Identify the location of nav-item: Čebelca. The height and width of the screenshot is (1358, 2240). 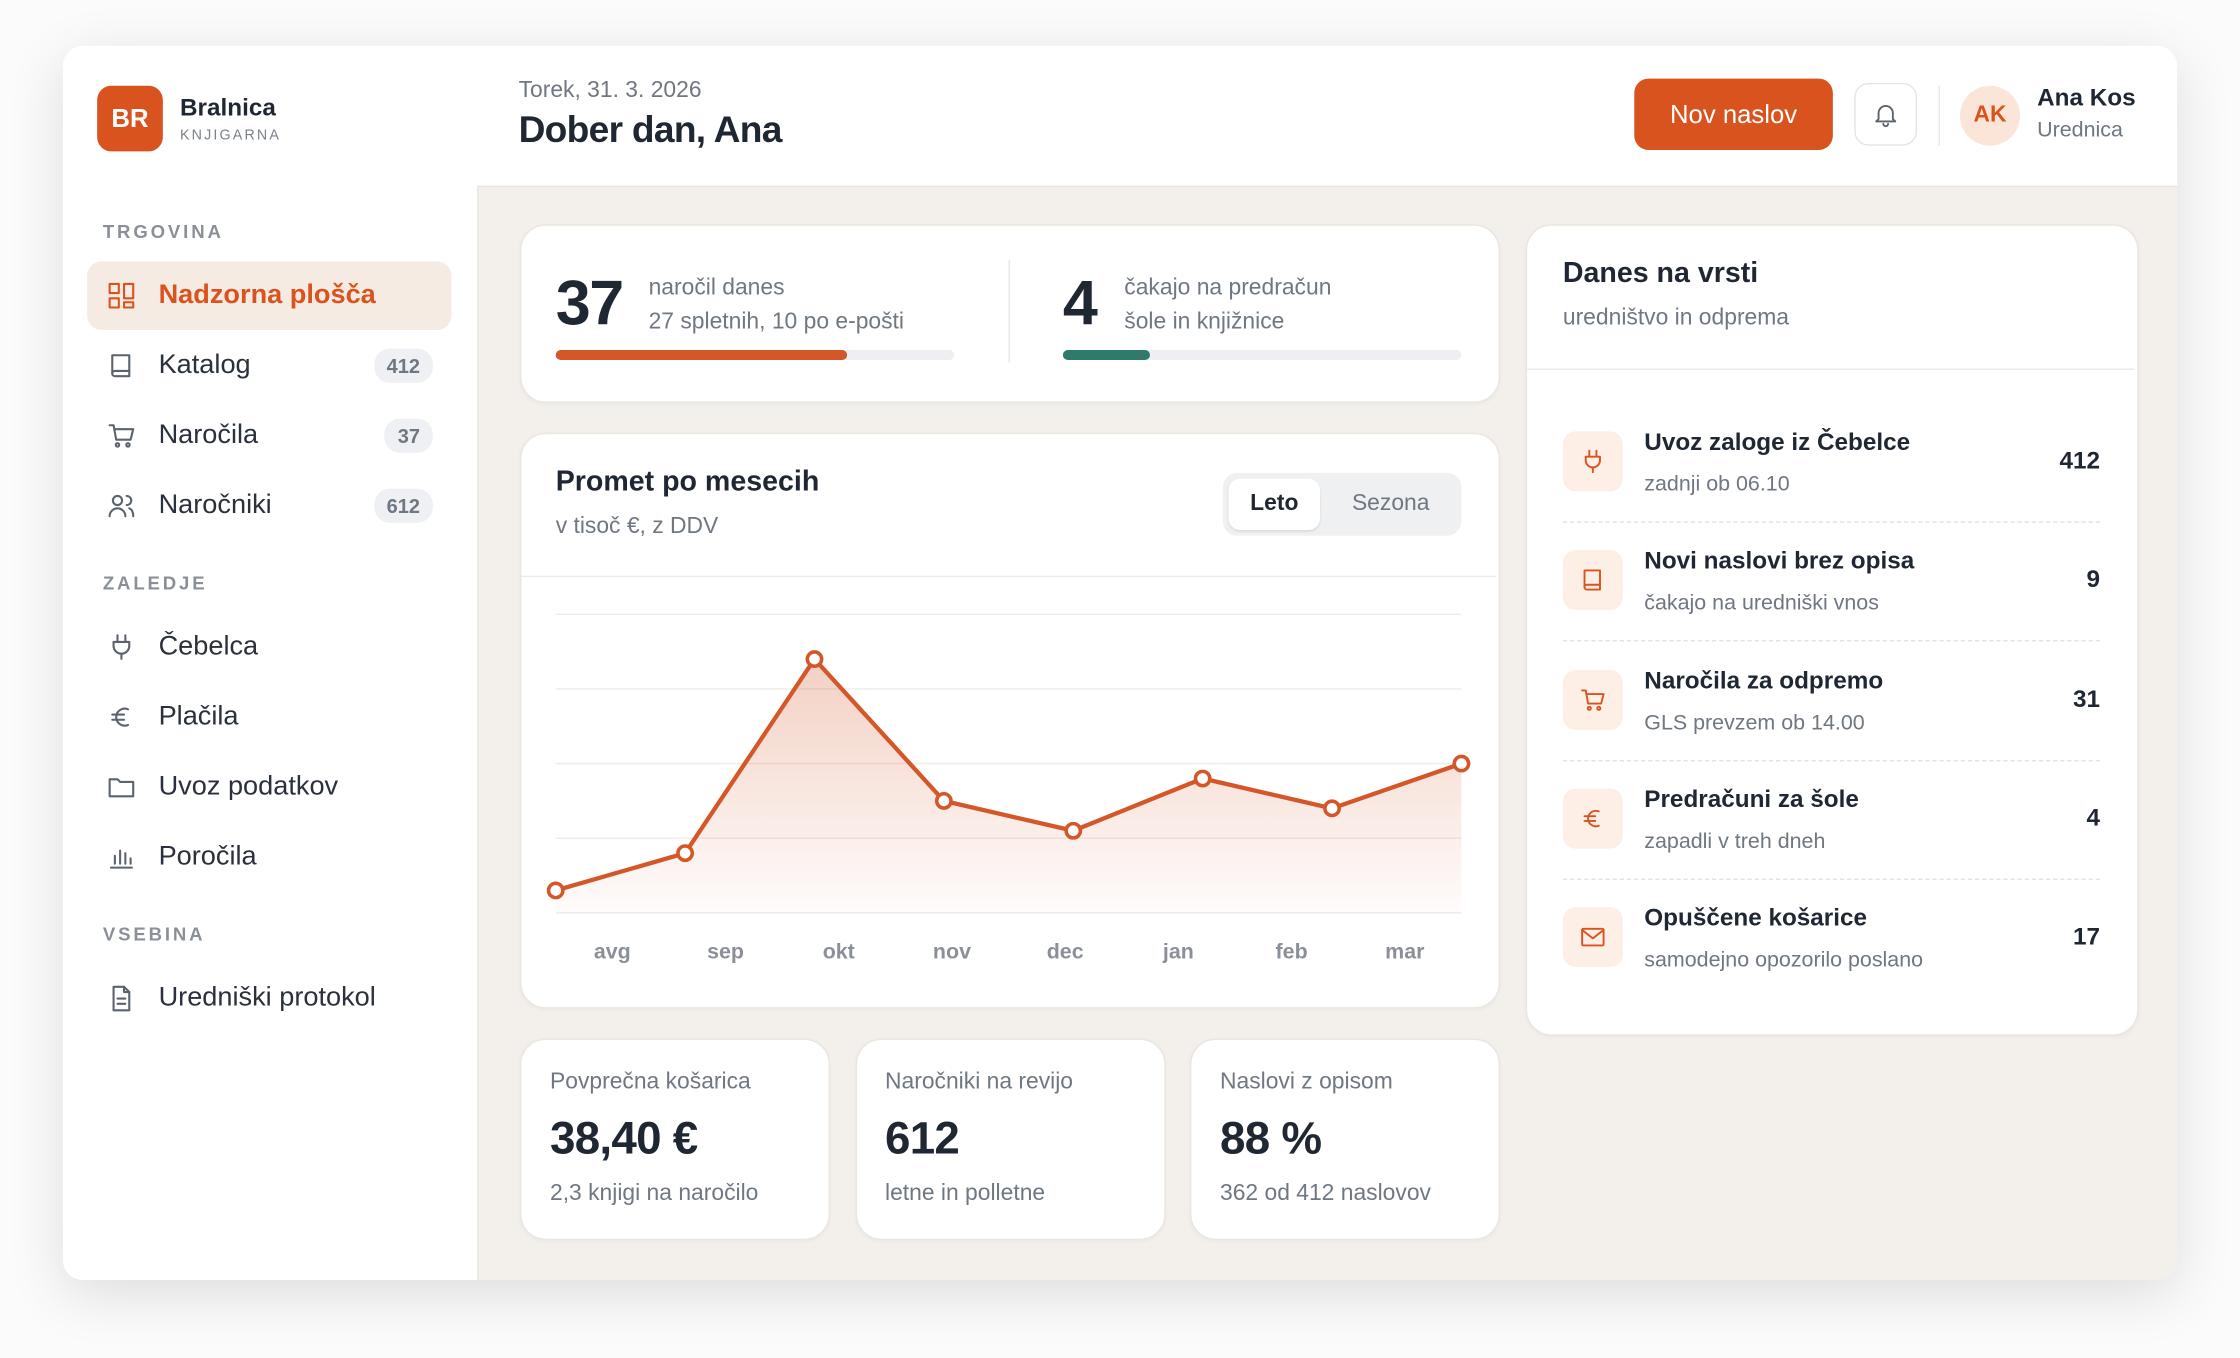
(269, 646).